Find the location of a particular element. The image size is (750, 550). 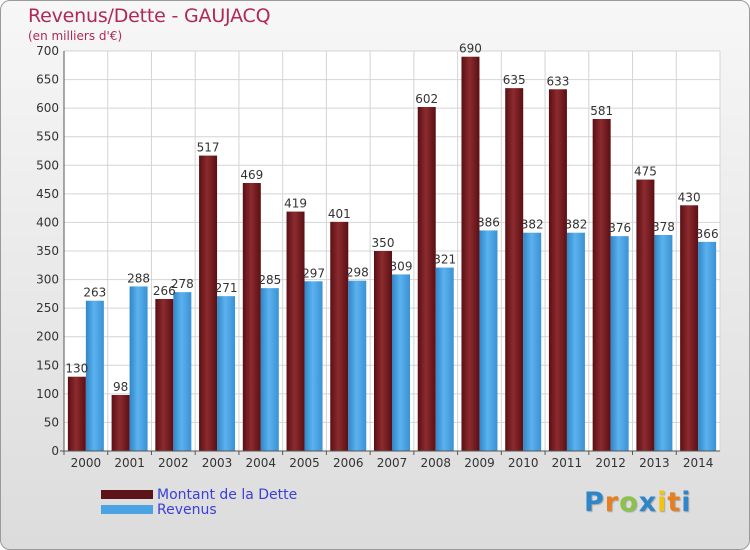

data-label-debt: 419 is located at coordinates (295, 204).